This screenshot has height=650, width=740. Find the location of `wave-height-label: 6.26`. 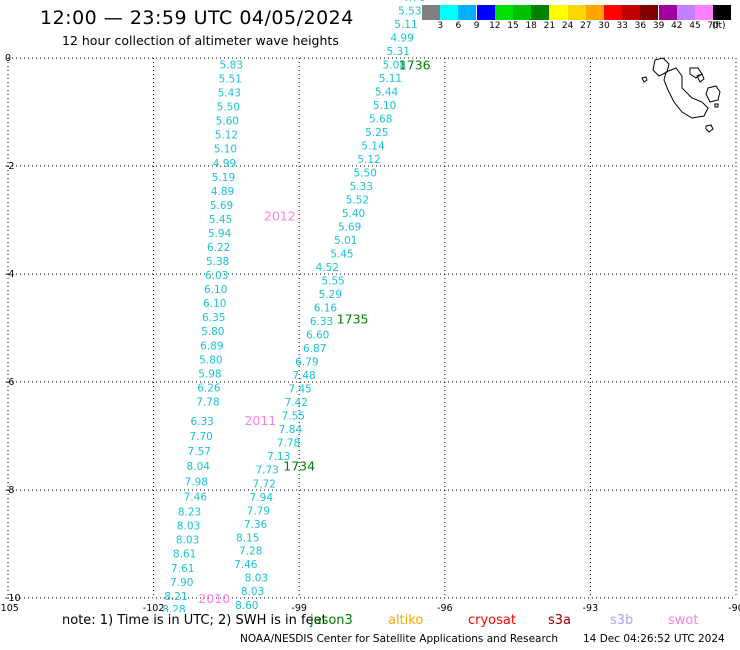

wave-height-label: 6.26 is located at coordinates (209, 388).